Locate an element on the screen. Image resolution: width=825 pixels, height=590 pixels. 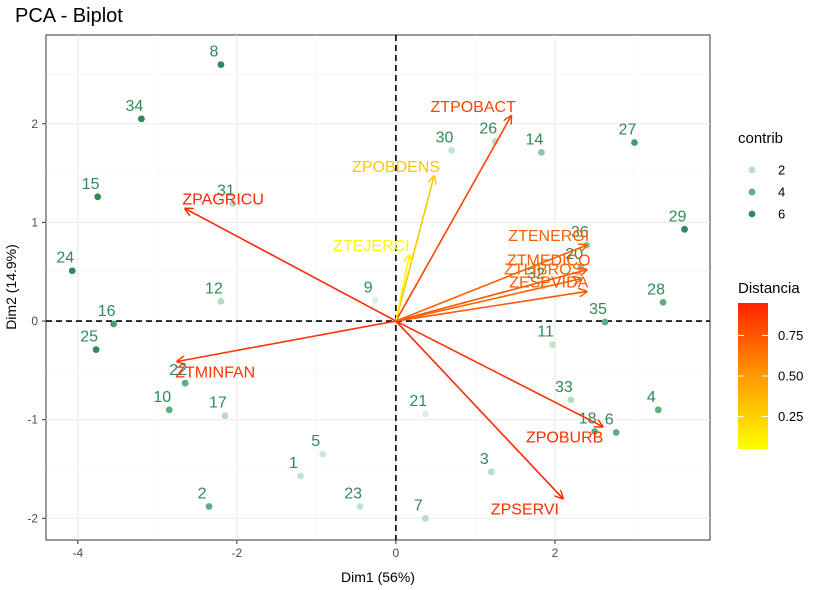
variable-label: ZTPOBACT is located at coordinates (474, 107).